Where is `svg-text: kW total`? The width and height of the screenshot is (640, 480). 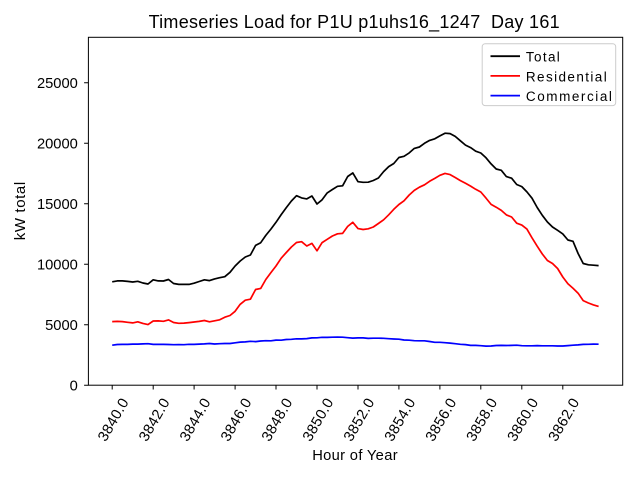
svg-text: kW total is located at coordinates (20, 211).